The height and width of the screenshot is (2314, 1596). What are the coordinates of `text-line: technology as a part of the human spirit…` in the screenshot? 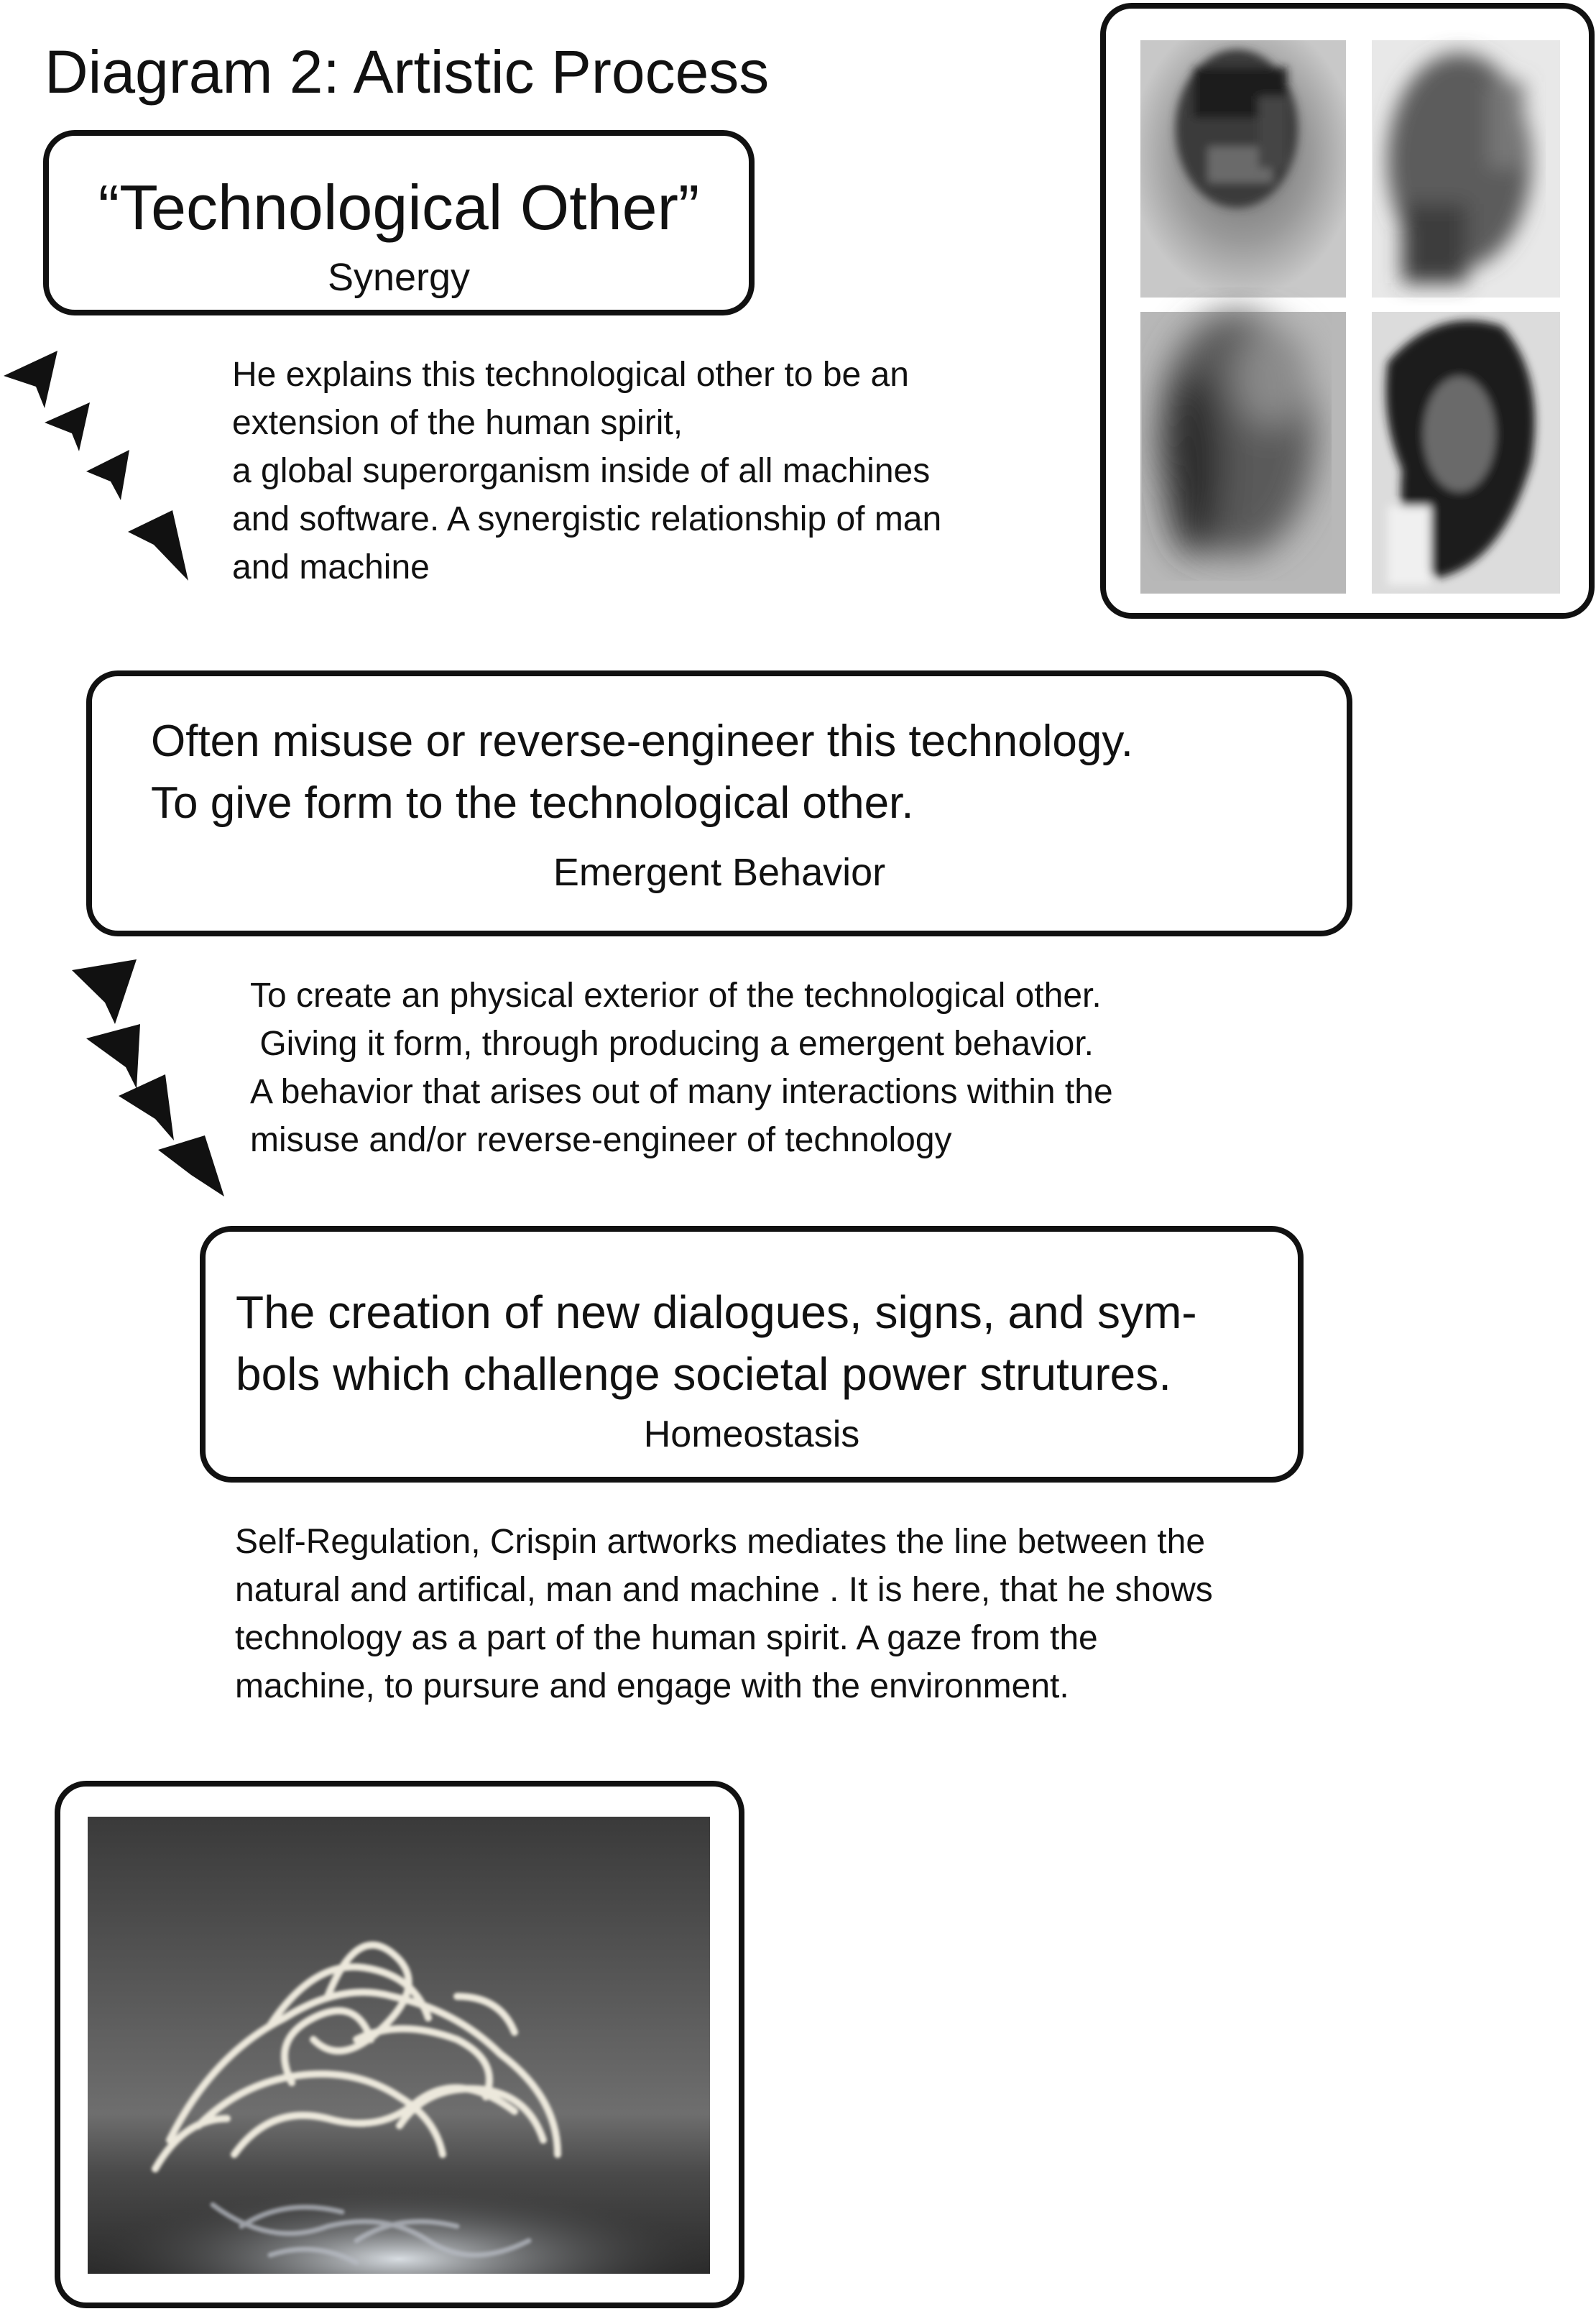 It's located at (666, 1638).